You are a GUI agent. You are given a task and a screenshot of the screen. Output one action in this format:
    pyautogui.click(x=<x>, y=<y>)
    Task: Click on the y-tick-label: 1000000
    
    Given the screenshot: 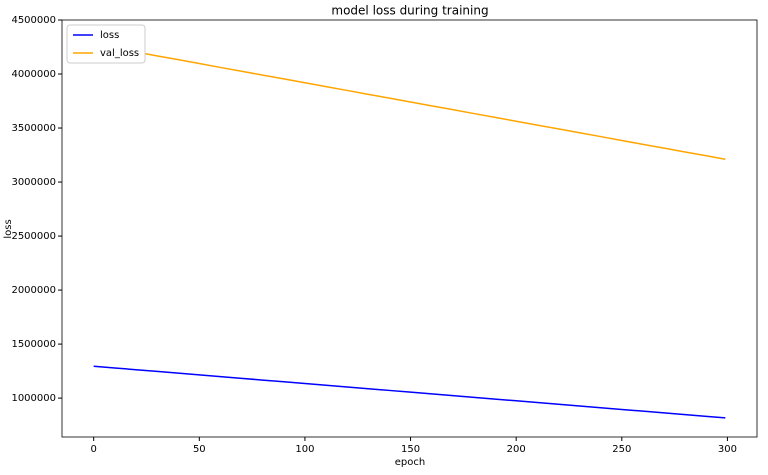 What is the action you would take?
    pyautogui.click(x=33, y=398)
    